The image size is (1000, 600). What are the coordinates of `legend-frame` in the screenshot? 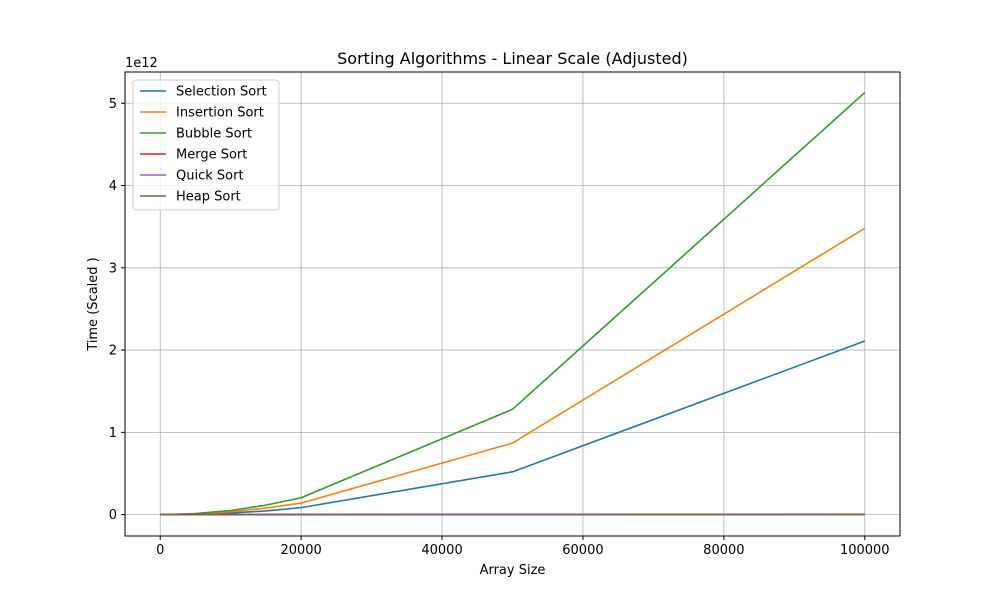 It's located at (206, 145).